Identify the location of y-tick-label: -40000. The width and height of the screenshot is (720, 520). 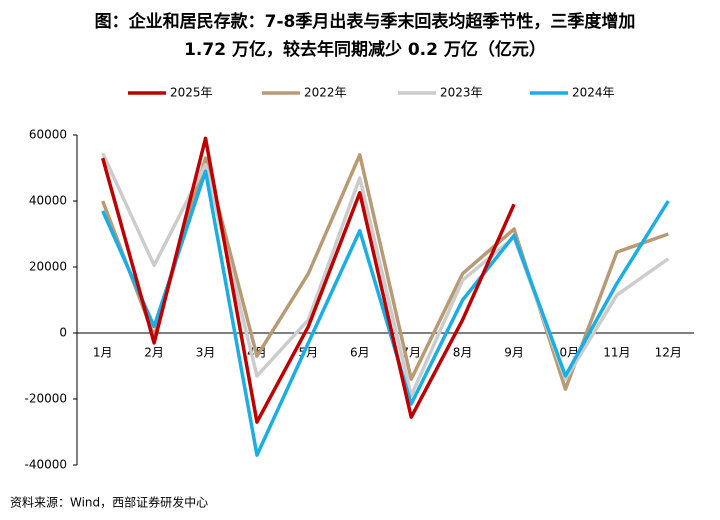
(45, 465).